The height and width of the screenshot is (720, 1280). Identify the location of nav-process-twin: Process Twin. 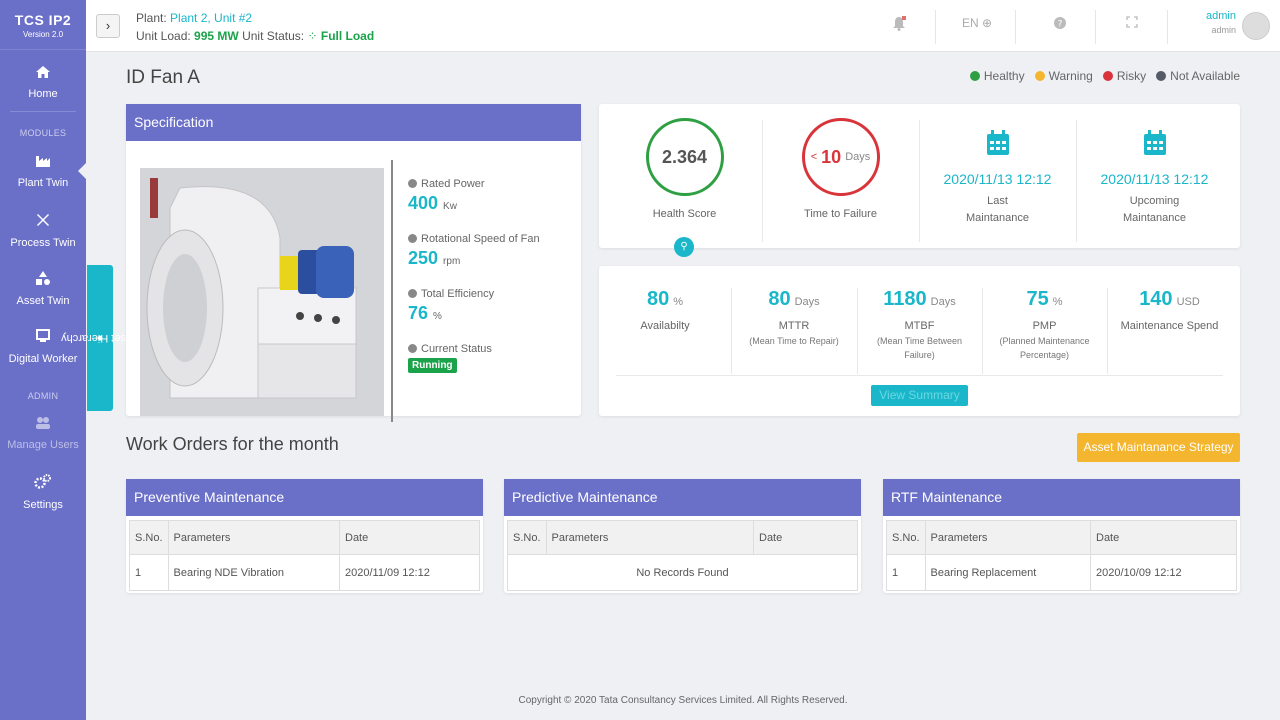
(43, 230).